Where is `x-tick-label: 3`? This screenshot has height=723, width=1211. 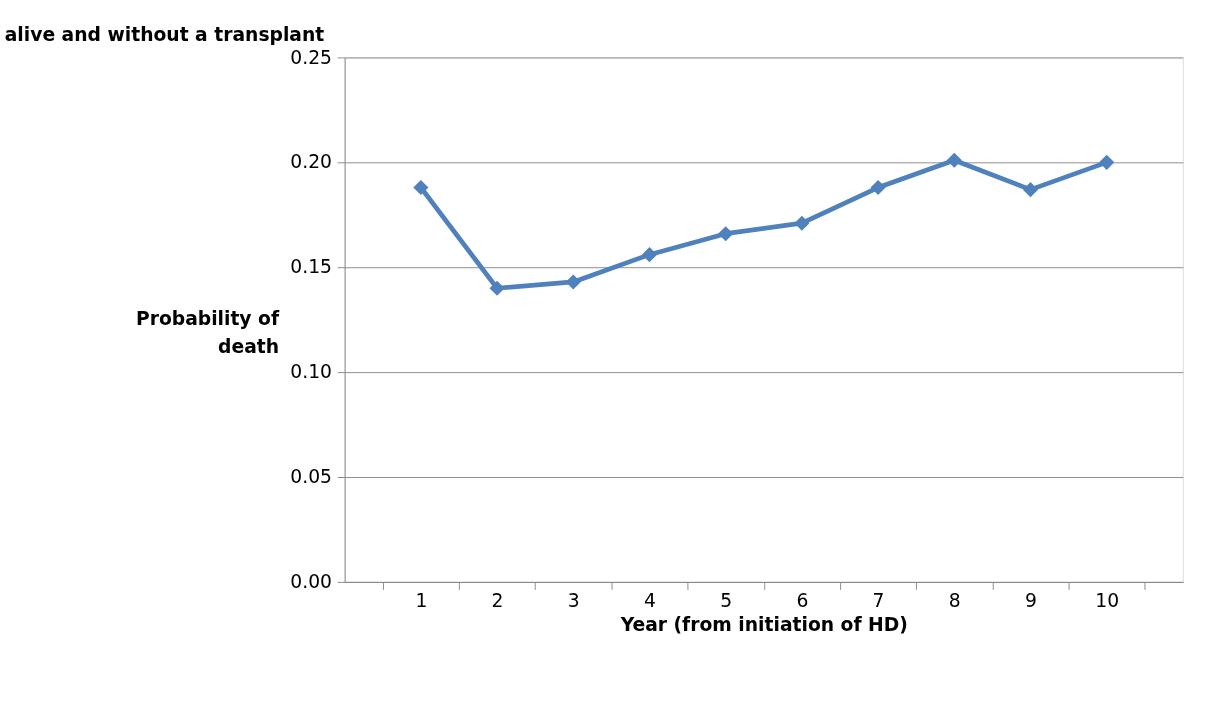
x-tick-label: 3 is located at coordinates (573, 600).